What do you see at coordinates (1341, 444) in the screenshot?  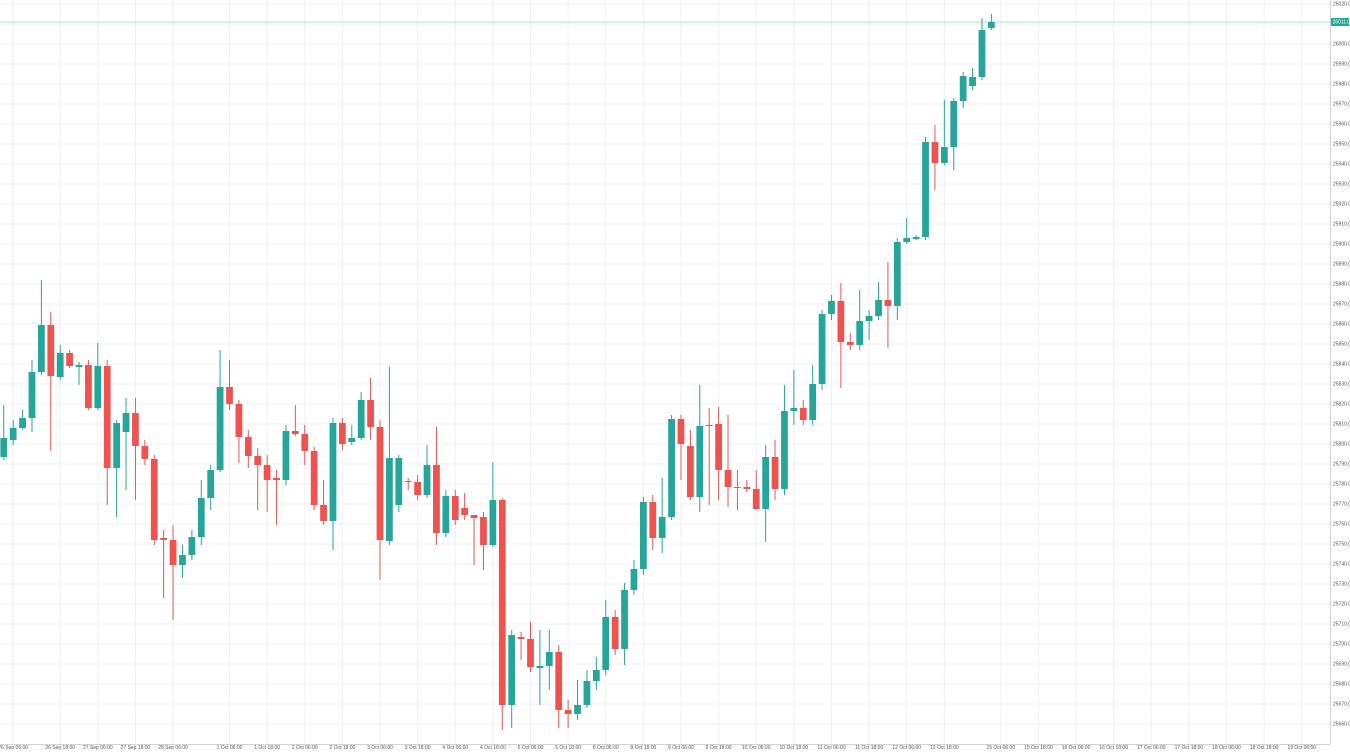 I see `y-tick-label: 25800.00` at bounding box center [1341, 444].